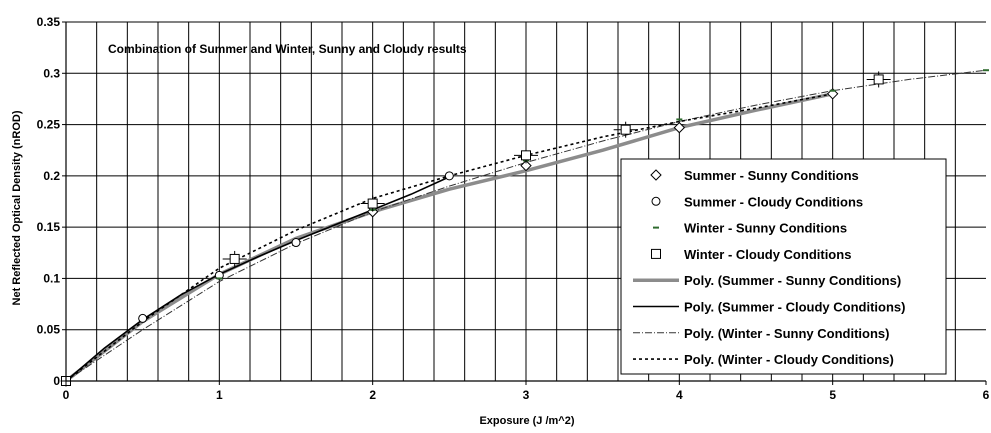  I want to click on x-tick-label: 0, so click(66, 395).